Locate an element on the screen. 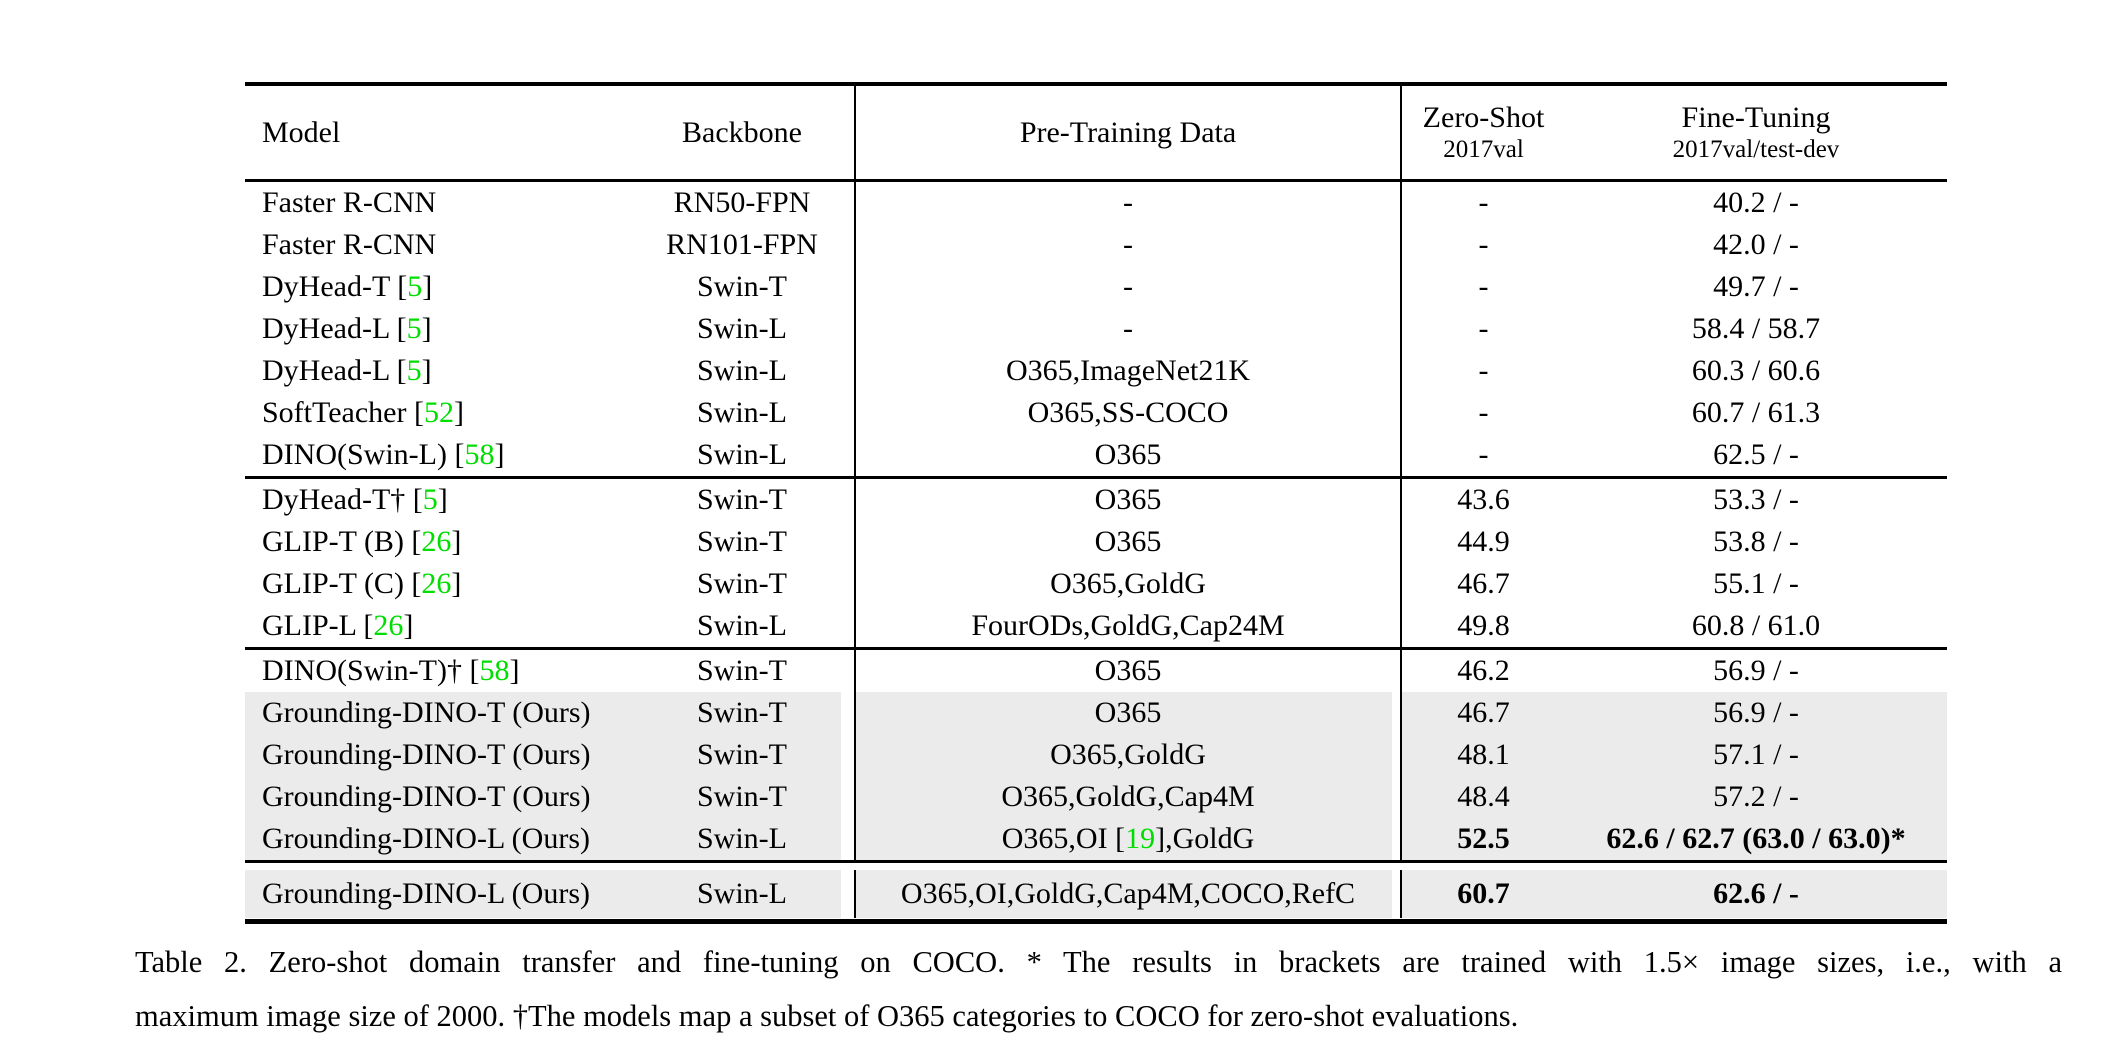  col-header-finetune: Fine-Tuning 2017val/test-dev is located at coordinates (1756, 132).